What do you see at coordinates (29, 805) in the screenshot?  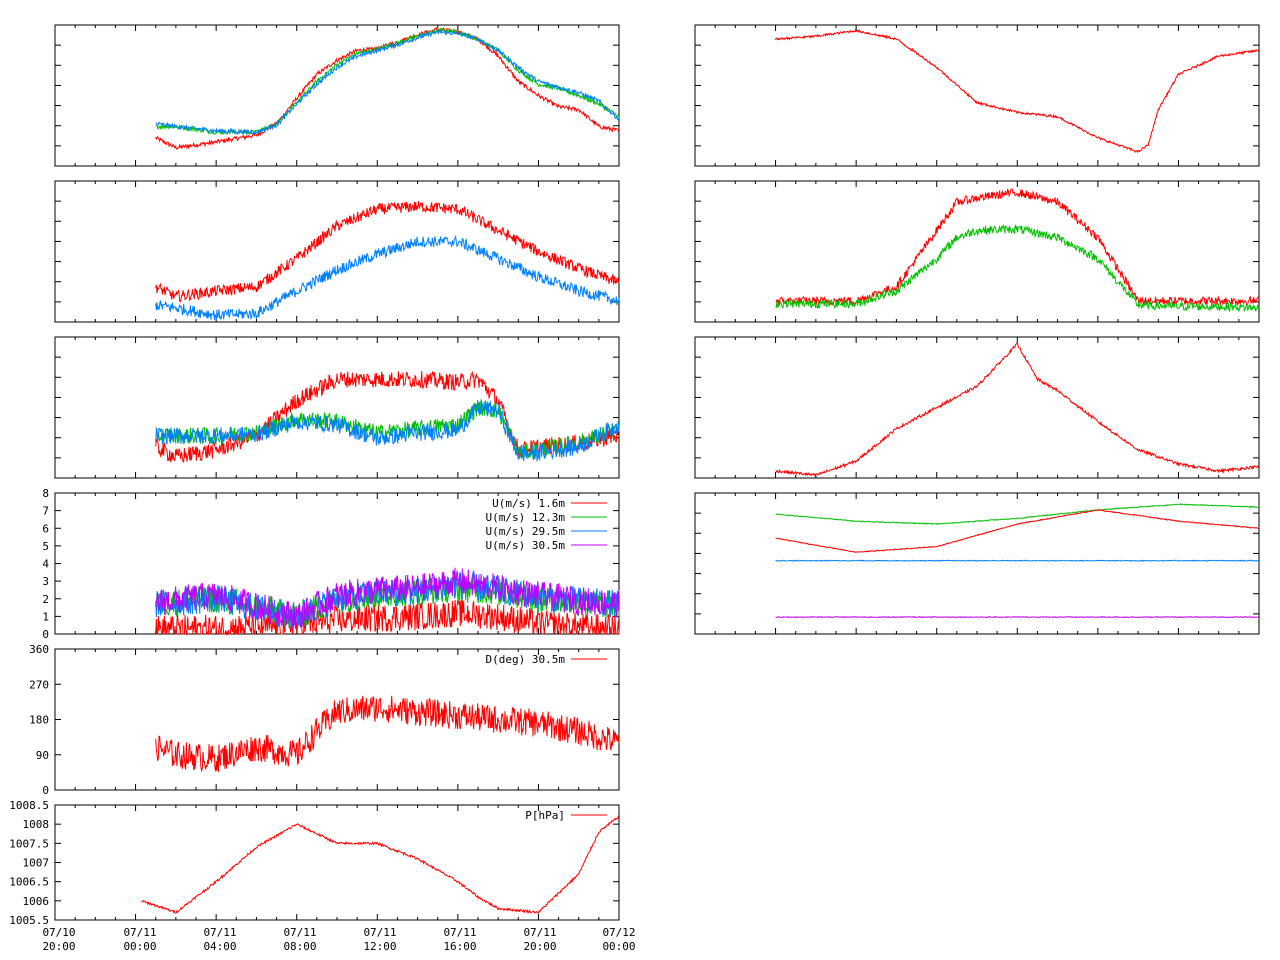 I see `y-tick-label: 1008.5` at bounding box center [29, 805].